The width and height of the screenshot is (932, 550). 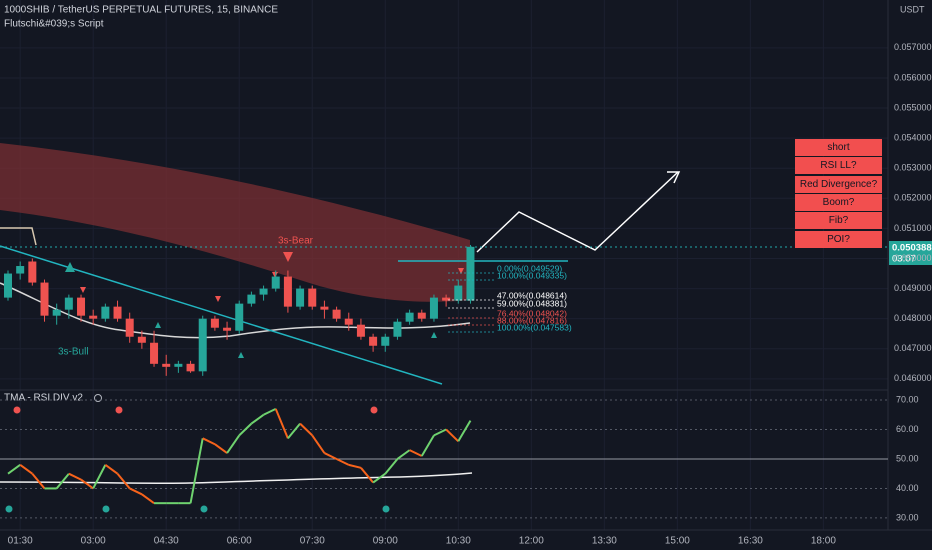 I want to click on y-tick-label: 0.055000, so click(x=913, y=107).